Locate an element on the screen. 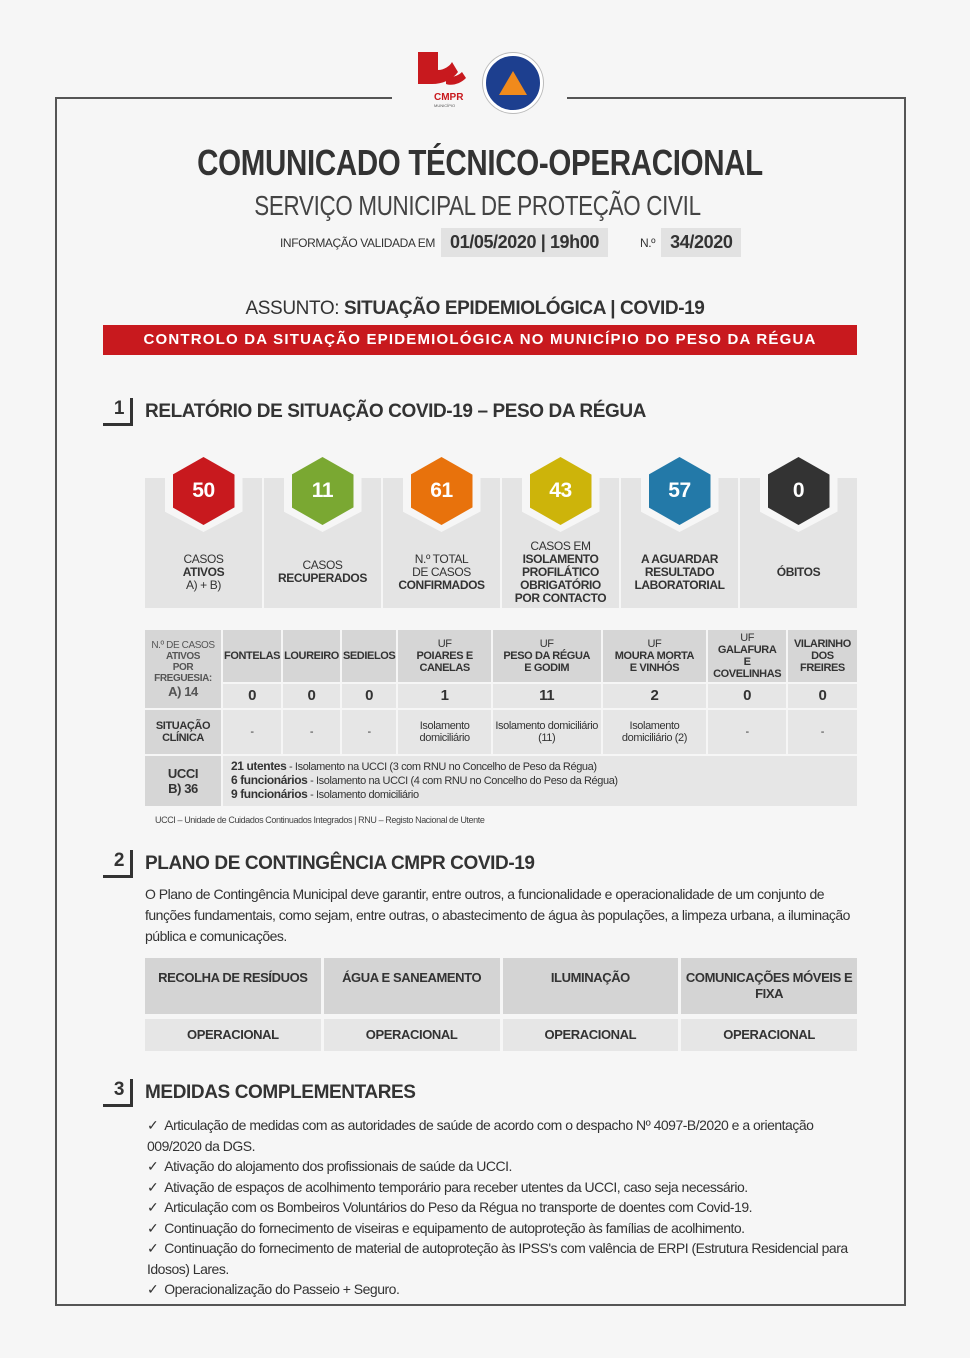  stat-label-line: ATIVOS is located at coordinates (203, 571).